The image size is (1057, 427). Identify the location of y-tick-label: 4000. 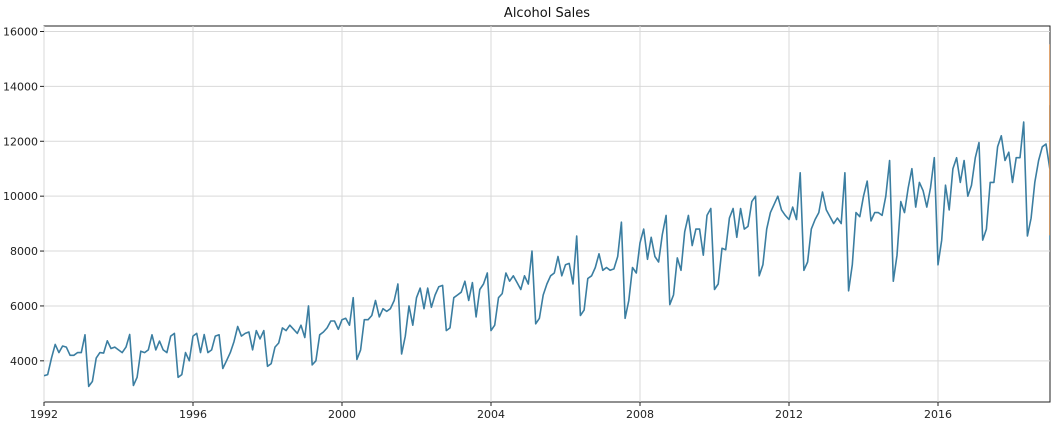
(24, 361).